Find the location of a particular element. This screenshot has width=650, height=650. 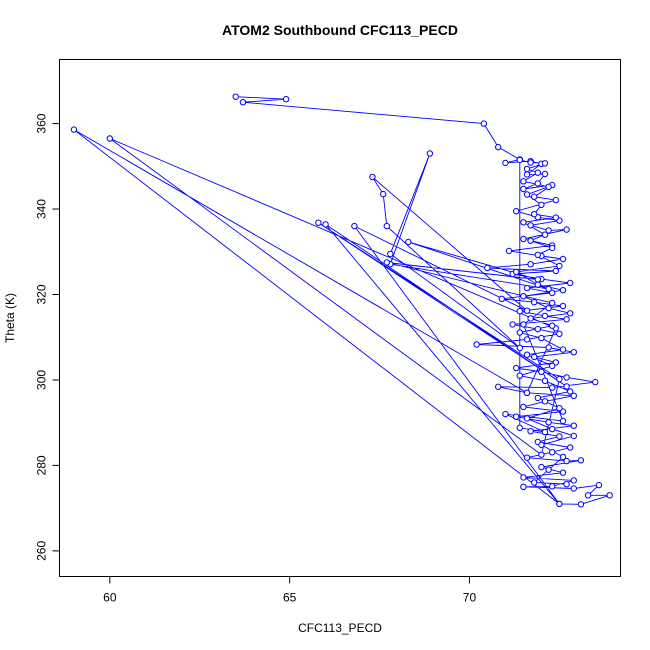

y-tick-label-2: 300 is located at coordinates (42, 380).